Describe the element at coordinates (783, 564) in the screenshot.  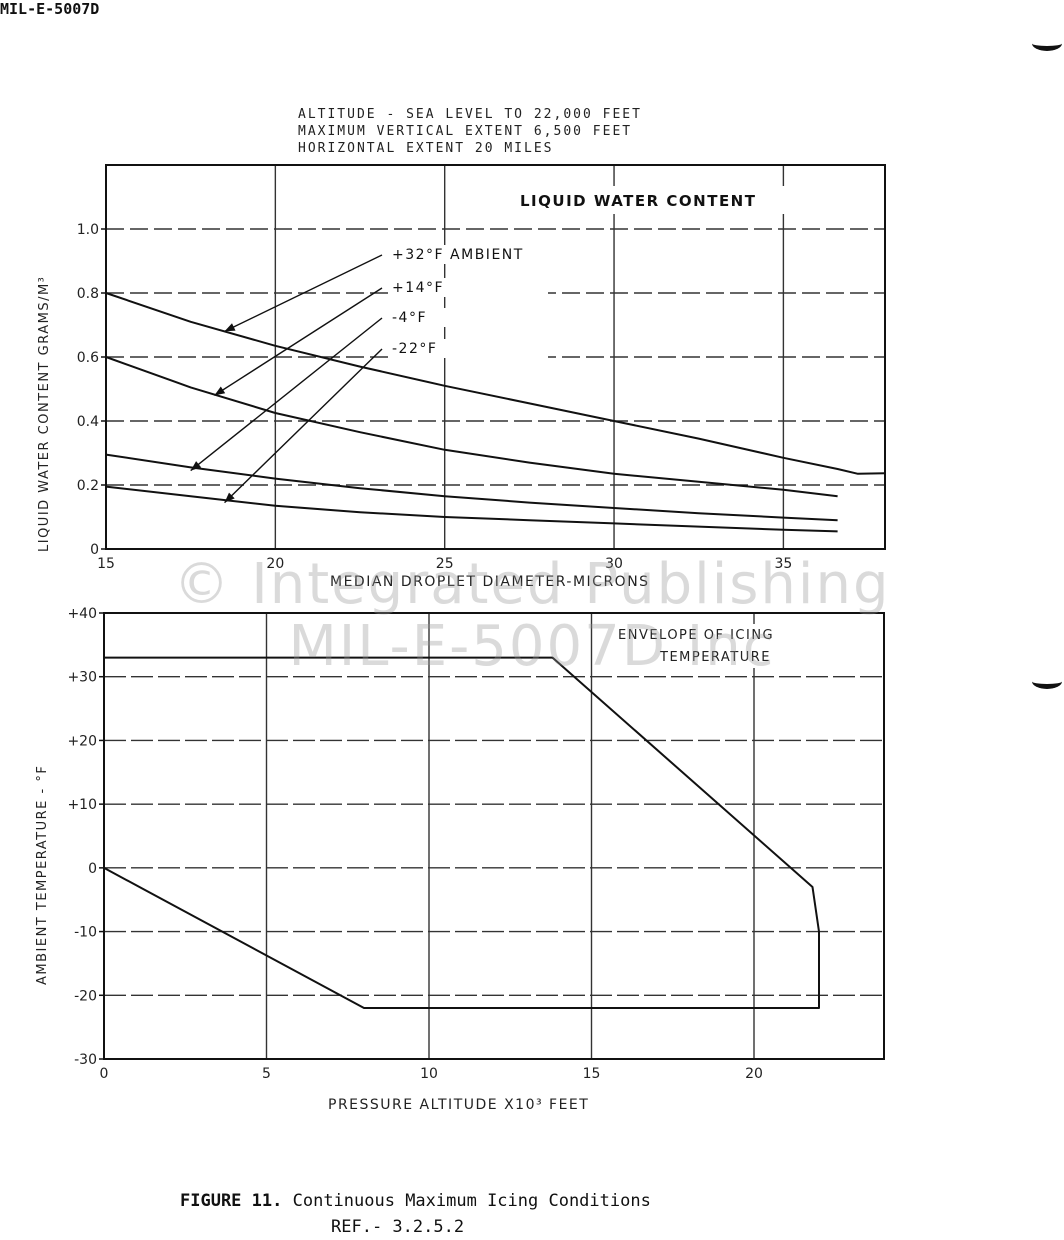
I see `chart1-x-tick-label: 35` at that location.